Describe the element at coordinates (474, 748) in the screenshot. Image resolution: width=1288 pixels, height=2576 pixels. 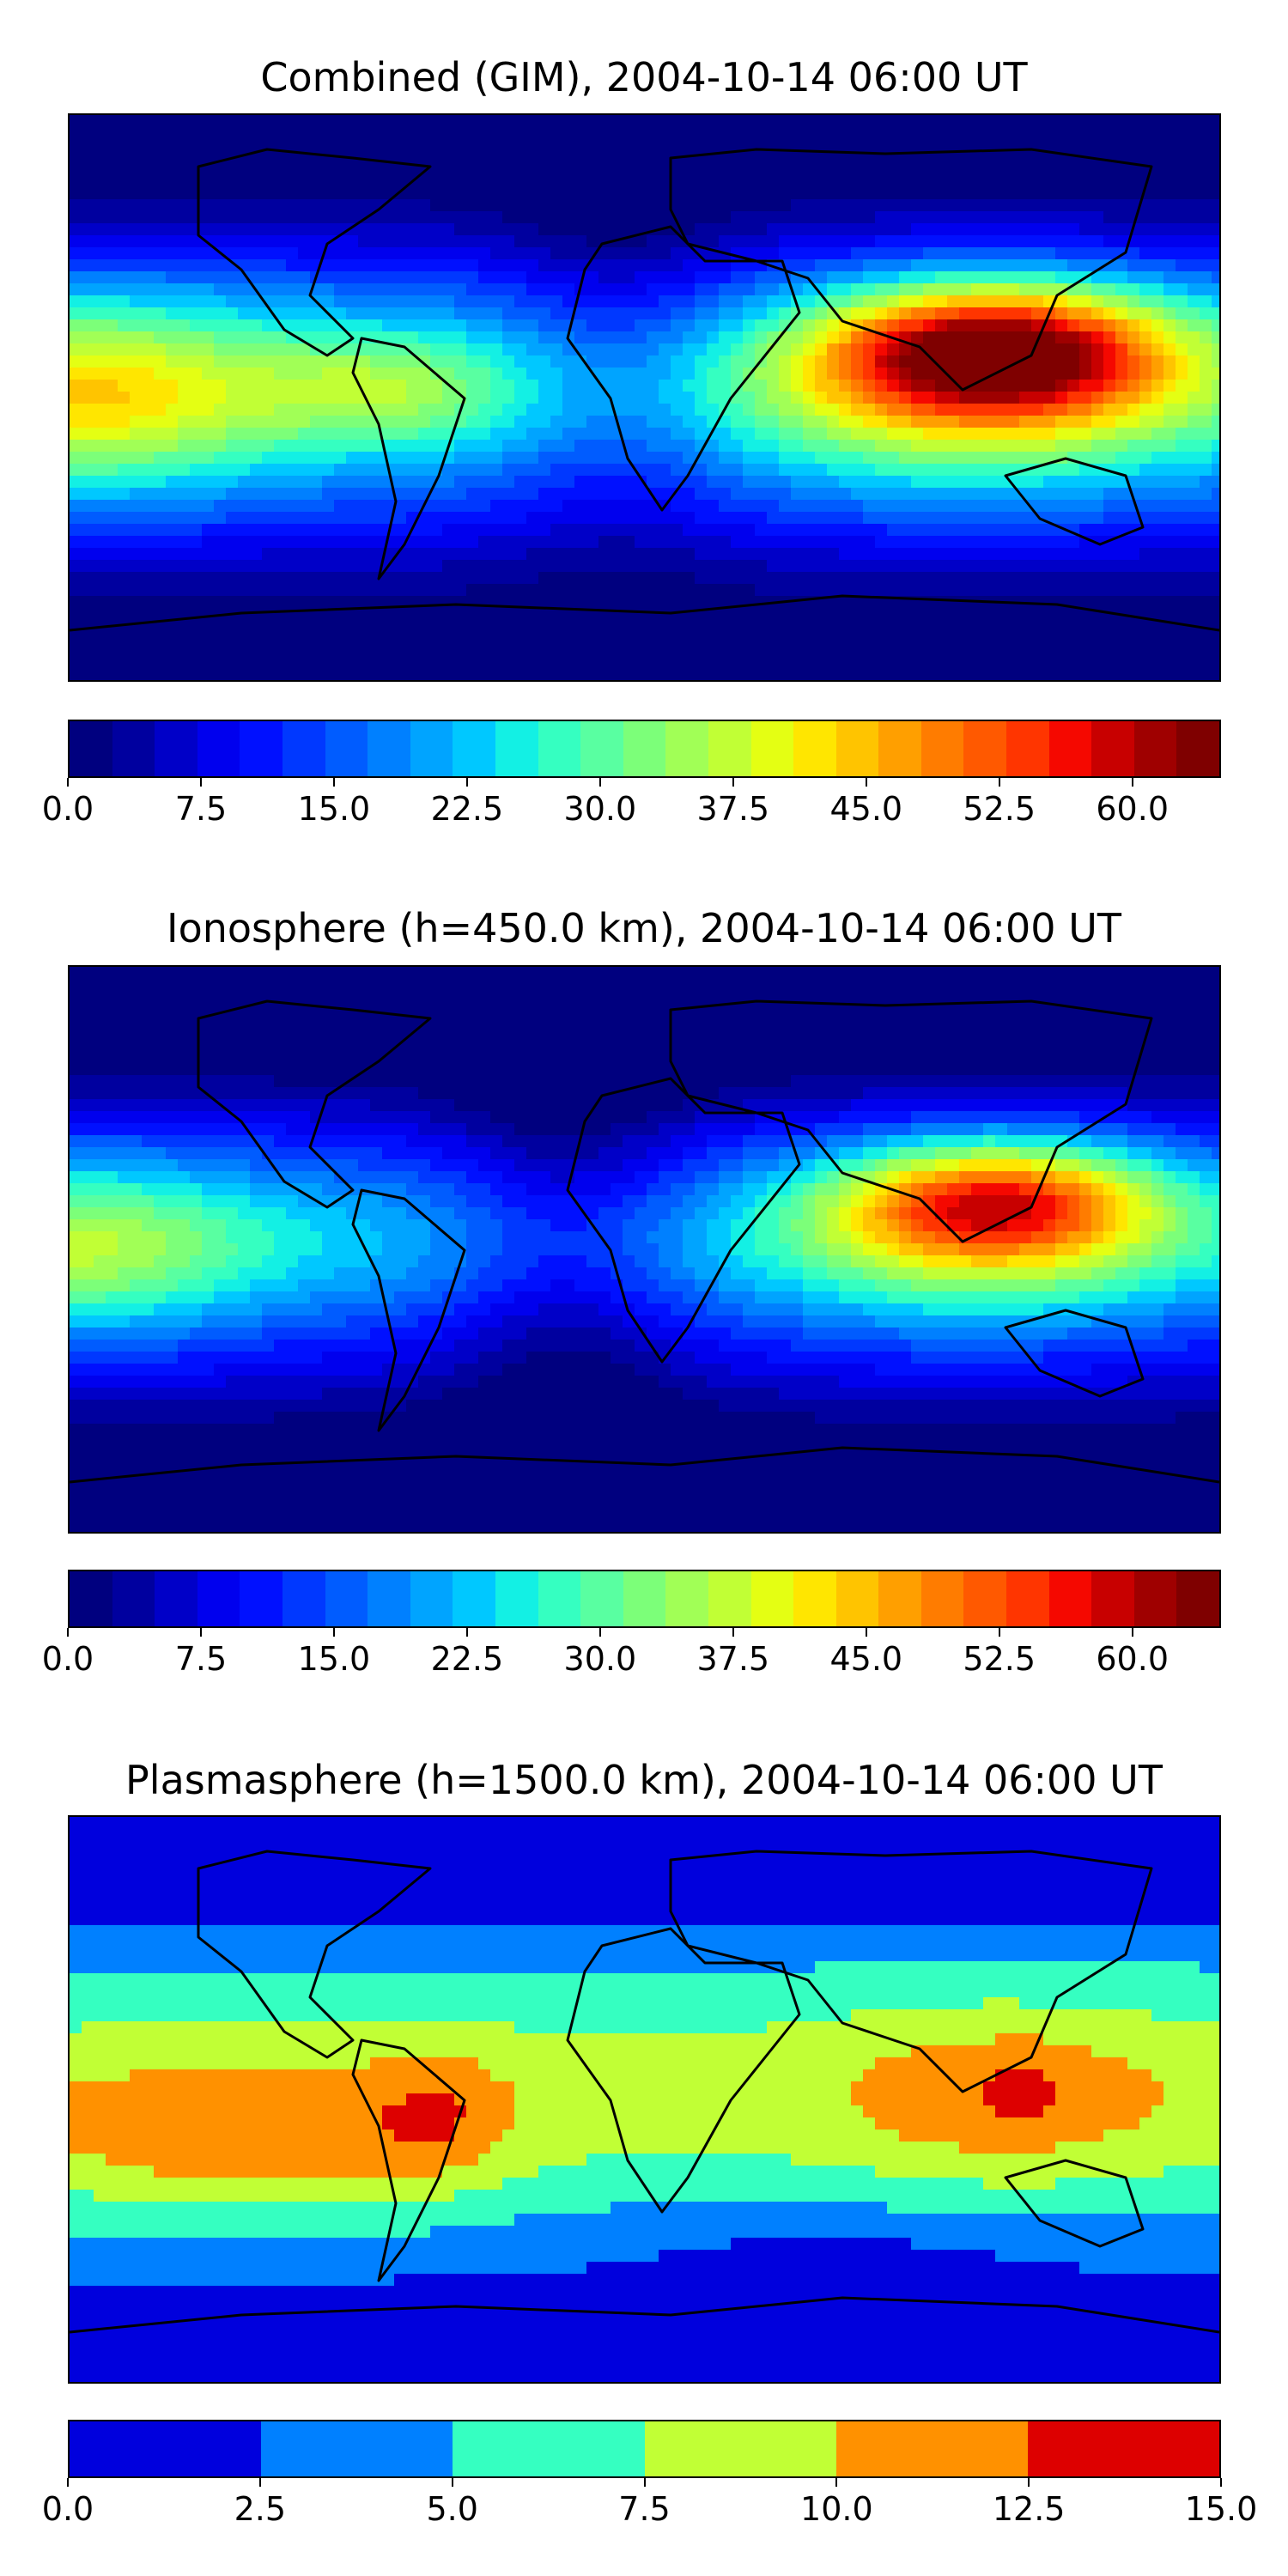
I see `colorbar-segment` at that location.